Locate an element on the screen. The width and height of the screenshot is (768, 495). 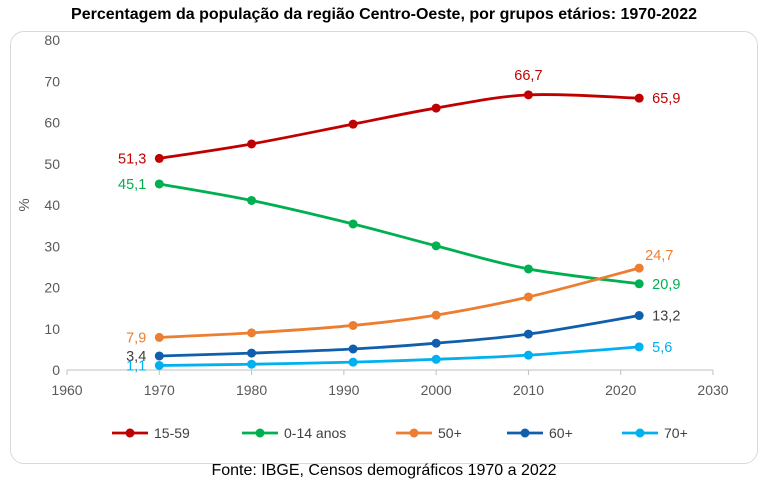
x-tick-label: 1990 is located at coordinates (343, 390).